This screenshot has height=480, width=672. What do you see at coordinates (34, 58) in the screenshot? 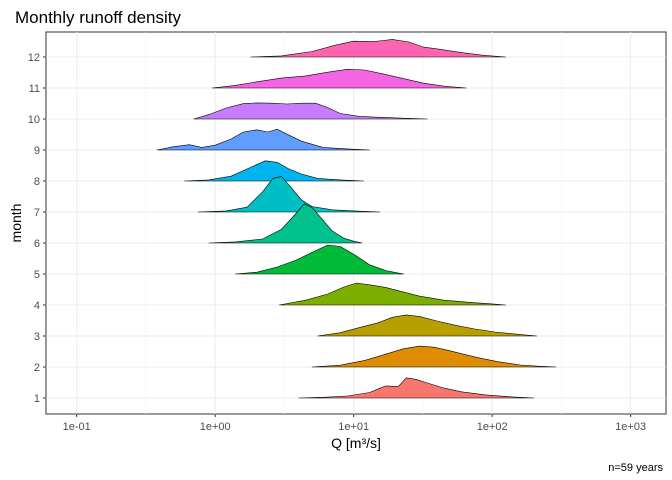
I see `y-tick-label: 12` at bounding box center [34, 58].